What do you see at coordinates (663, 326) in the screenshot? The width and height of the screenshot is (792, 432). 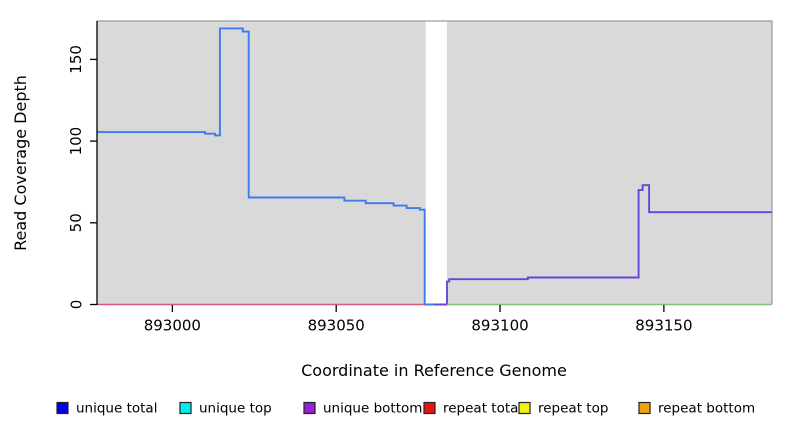 I see `x-tick-label: 893150` at bounding box center [663, 326].